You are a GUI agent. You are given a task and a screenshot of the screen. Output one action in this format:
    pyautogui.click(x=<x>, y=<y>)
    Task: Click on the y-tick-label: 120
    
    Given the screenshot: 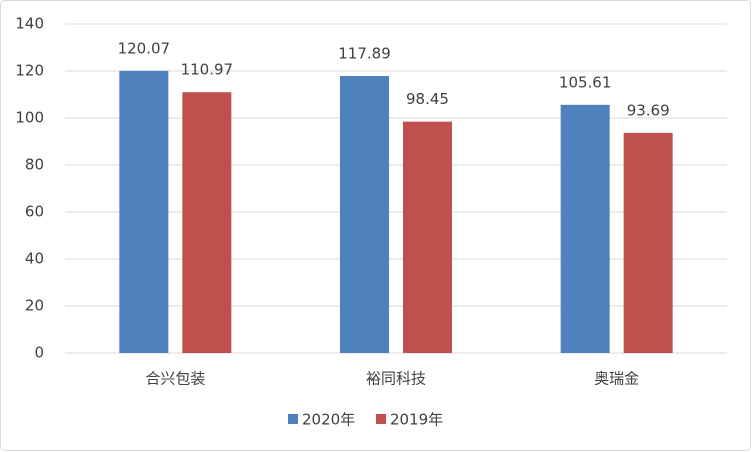 What is the action you would take?
    pyautogui.click(x=29, y=71)
    